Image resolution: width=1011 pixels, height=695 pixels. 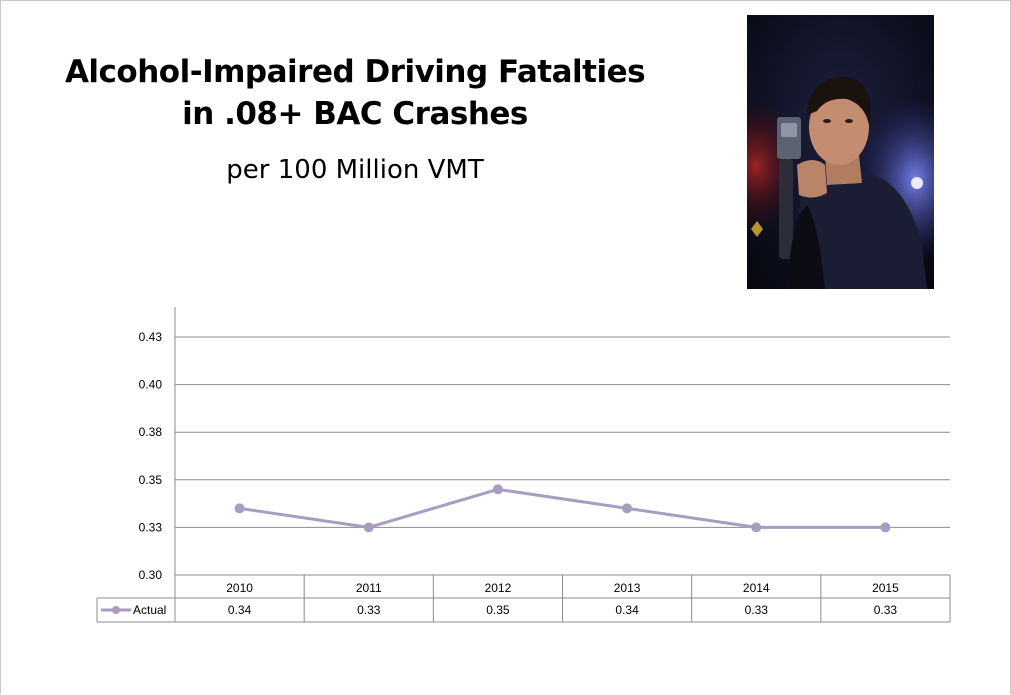 What do you see at coordinates (151, 480) in the screenshot?
I see `y-tick-label: 0.35` at bounding box center [151, 480].